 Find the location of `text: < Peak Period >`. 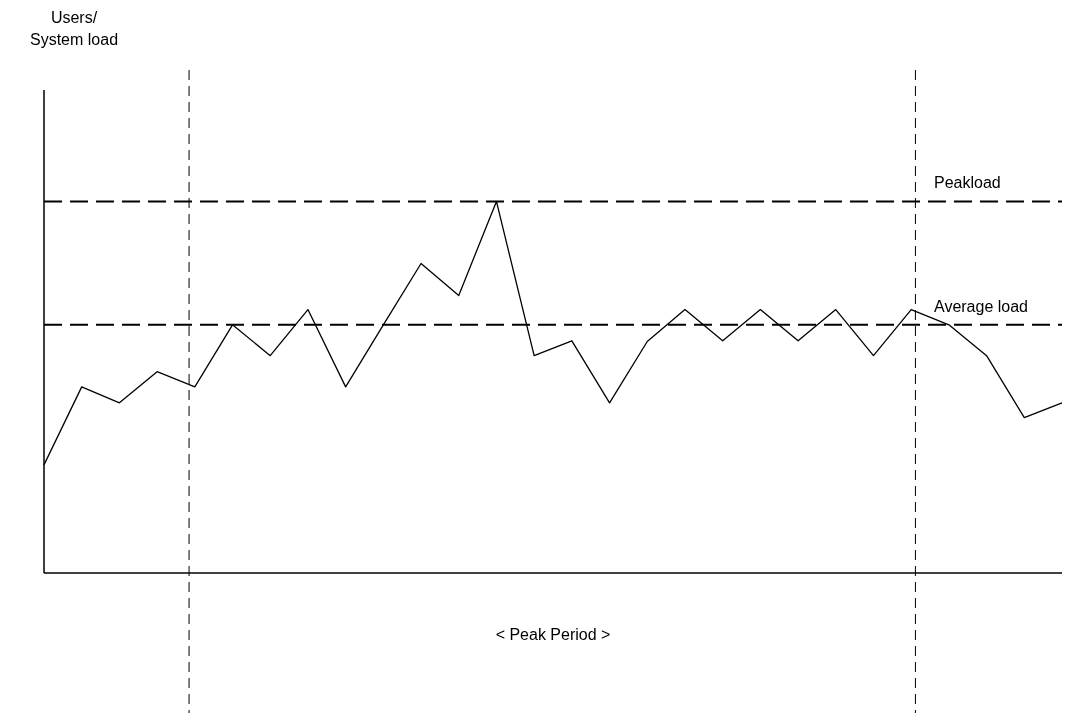

text: < Peak Period > is located at coordinates (553, 634).